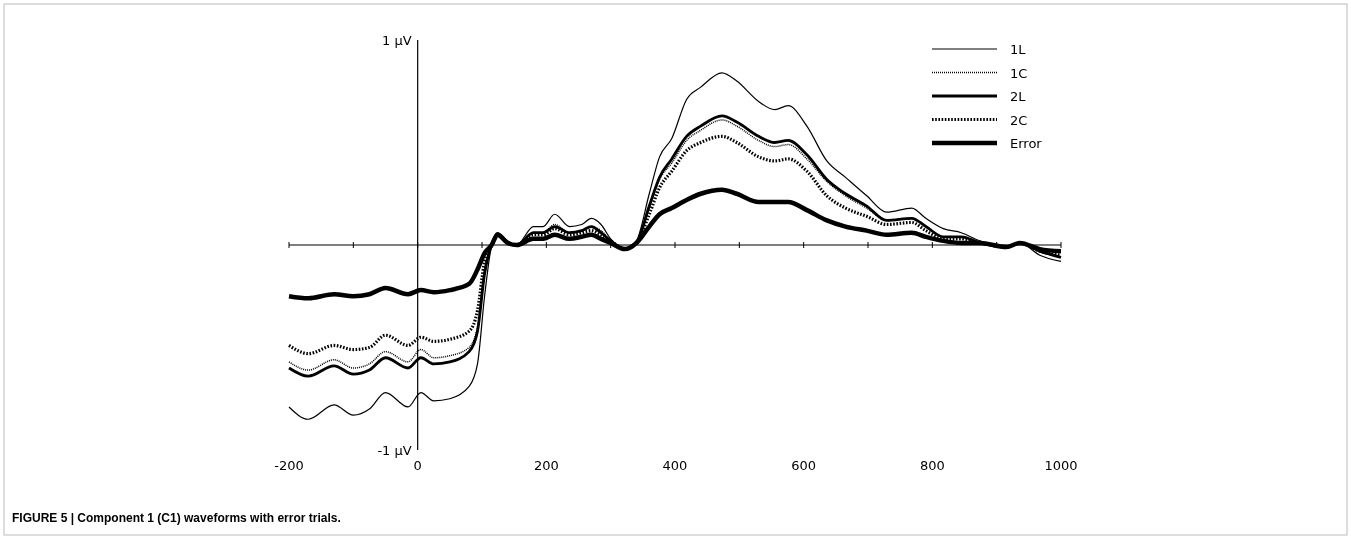 The width and height of the screenshot is (1351, 545). Describe the element at coordinates (1018, 49) in the screenshot. I see `legend-label: 1L` at that location.